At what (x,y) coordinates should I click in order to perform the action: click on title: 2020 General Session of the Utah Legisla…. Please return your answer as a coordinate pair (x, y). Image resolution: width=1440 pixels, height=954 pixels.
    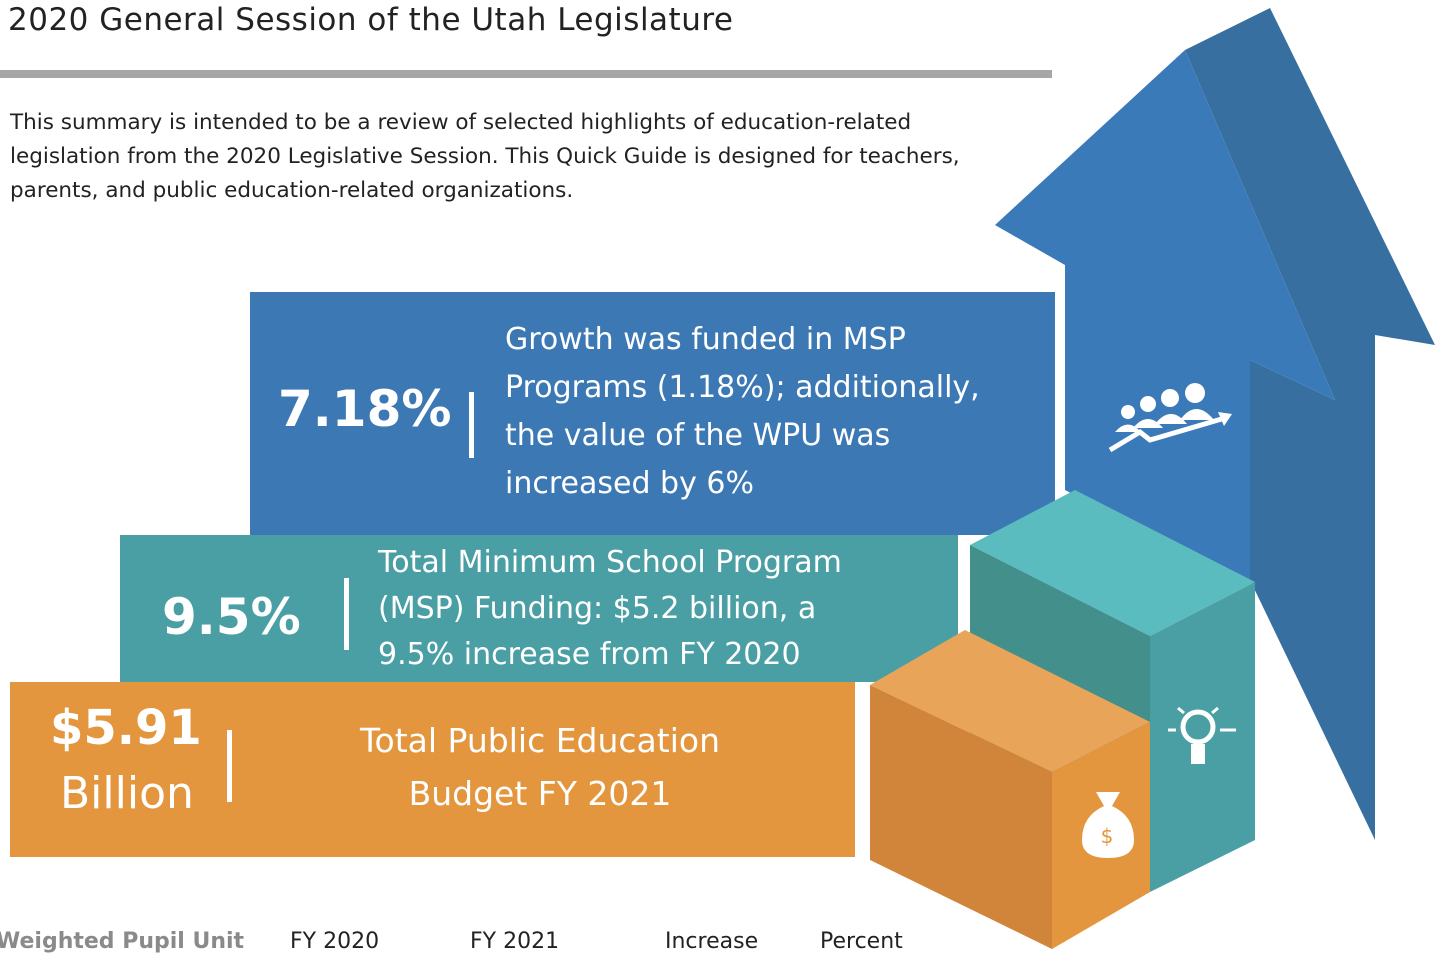
    Looking at the image, I should click on (371, 20).